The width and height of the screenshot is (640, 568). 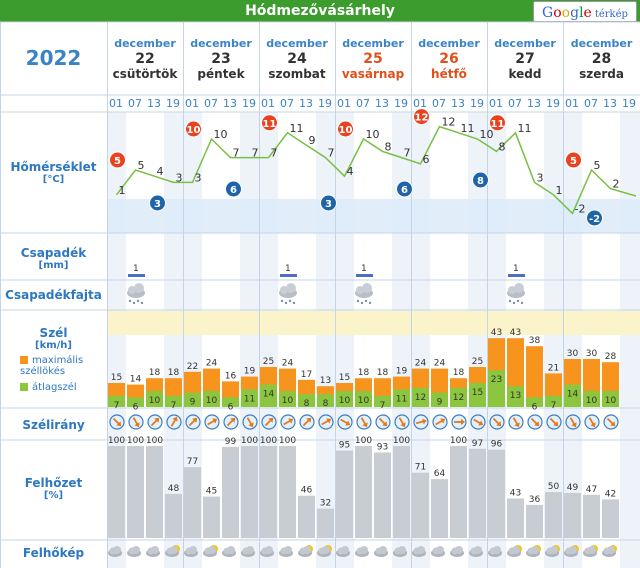 What do you see at coordinates (498, 124) in the screenshot?
I see `svg-text: 11` at bounding box center [498, 124].